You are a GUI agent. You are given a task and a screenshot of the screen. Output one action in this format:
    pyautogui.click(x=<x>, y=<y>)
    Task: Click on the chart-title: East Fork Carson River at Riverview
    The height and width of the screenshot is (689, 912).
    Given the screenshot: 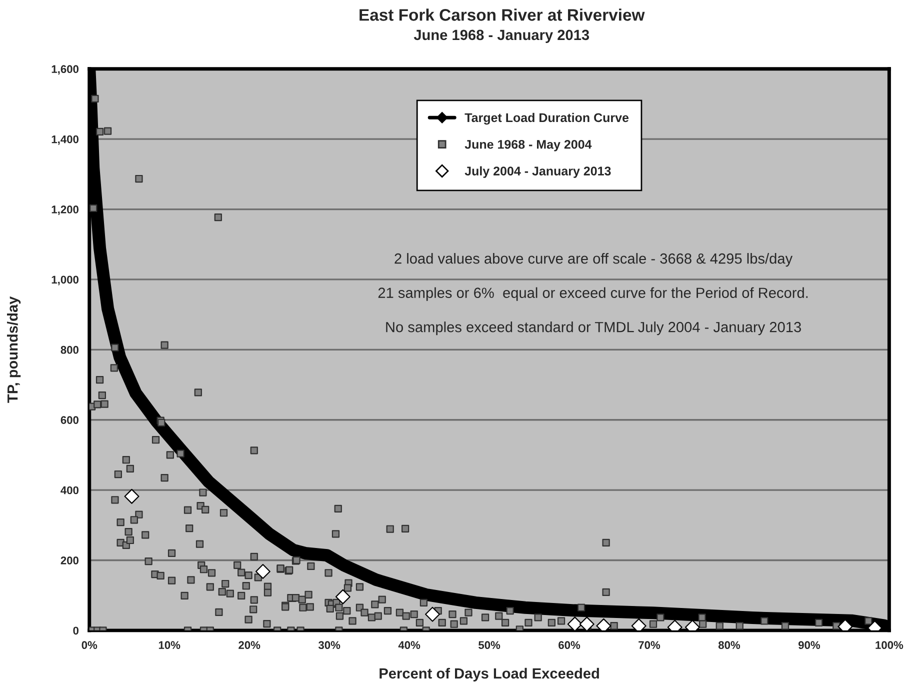 What is the action you would take?
    pyautogui.click(x=502, y=14)
    